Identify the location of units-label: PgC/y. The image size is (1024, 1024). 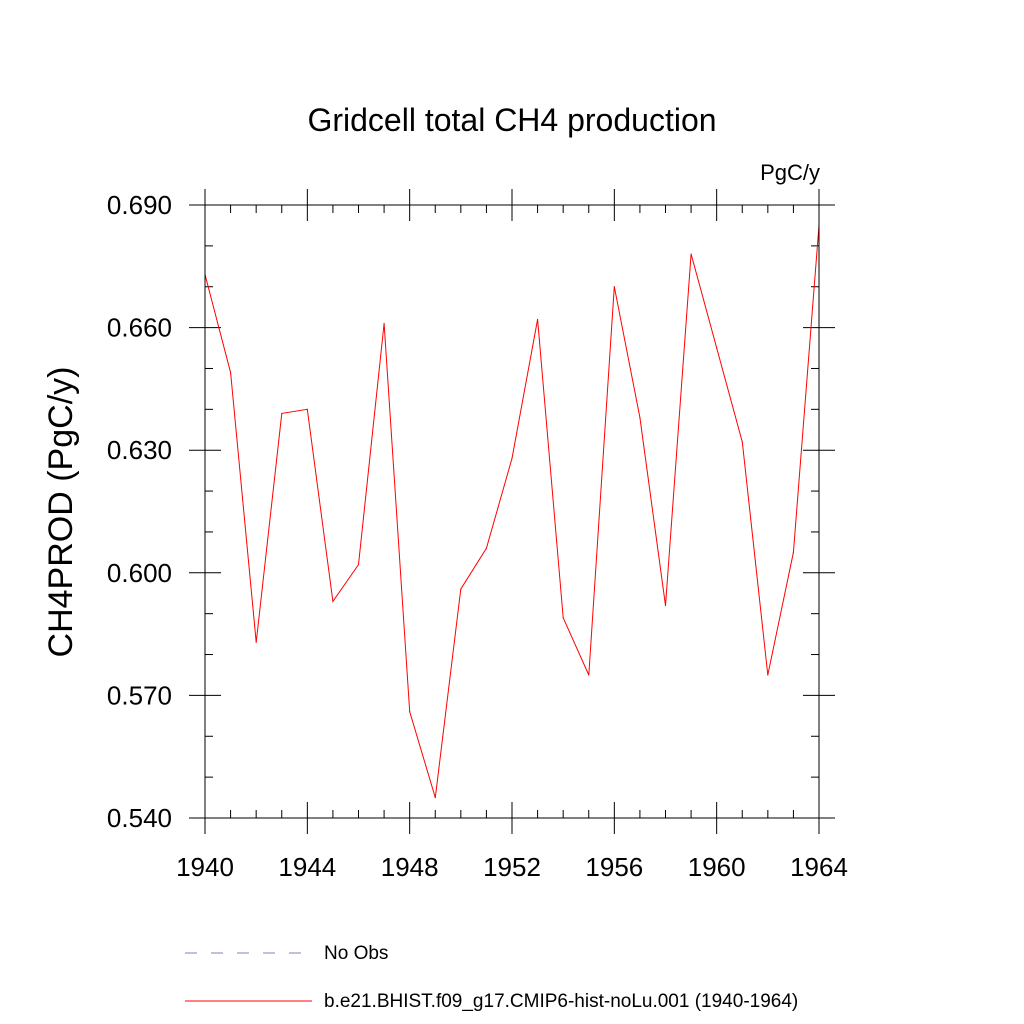
(790, 172).